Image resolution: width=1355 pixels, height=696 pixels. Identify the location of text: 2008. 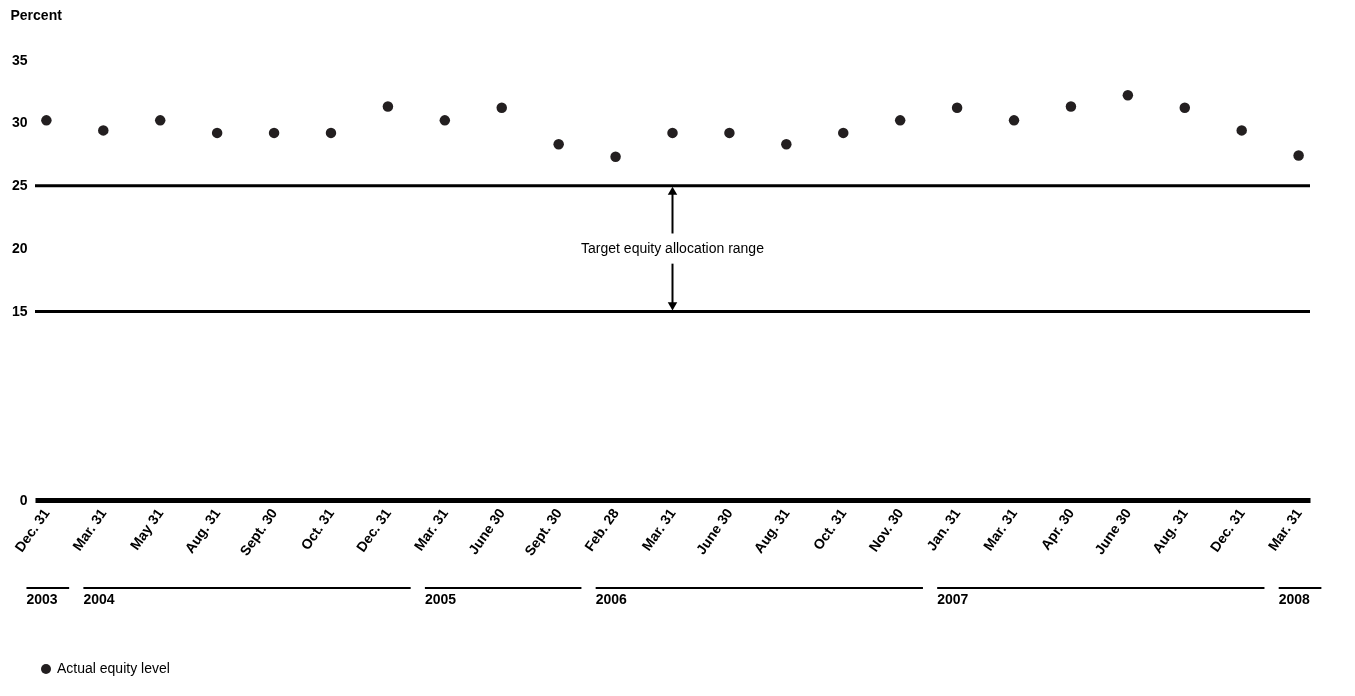
(1294, 599).